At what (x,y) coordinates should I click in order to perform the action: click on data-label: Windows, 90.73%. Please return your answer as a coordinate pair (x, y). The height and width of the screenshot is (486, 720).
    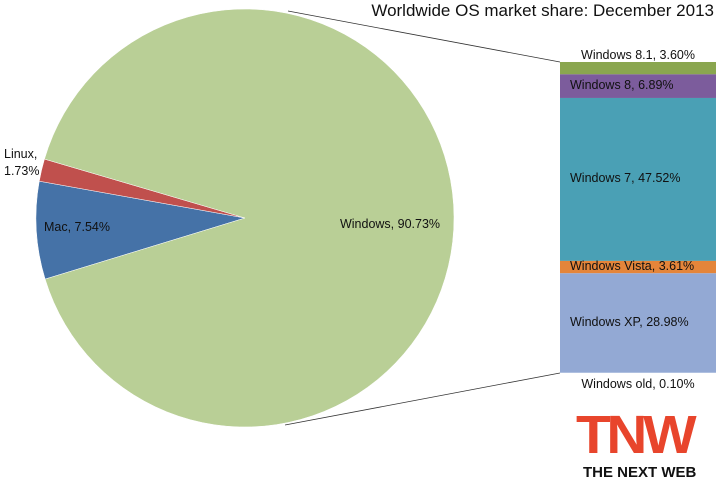
    Looking at the image, I should click on (390, 224).